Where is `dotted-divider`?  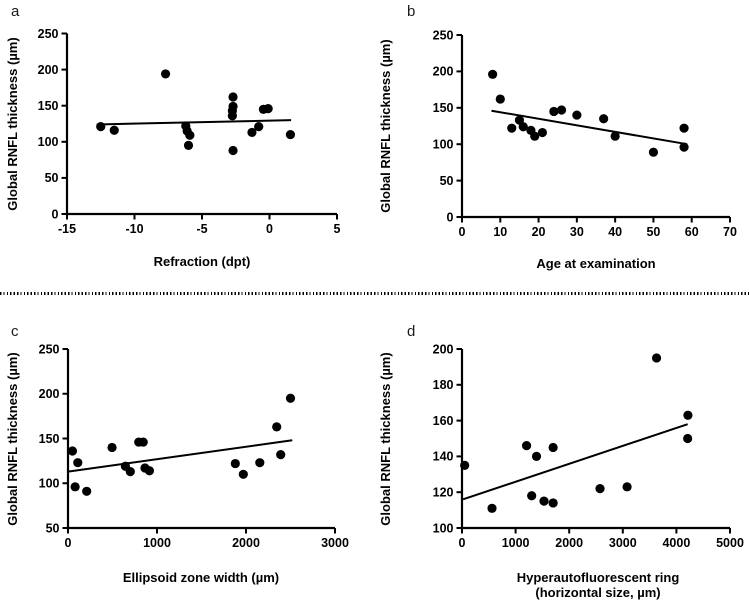 dotted-divider is located at coordinates (374, 293).